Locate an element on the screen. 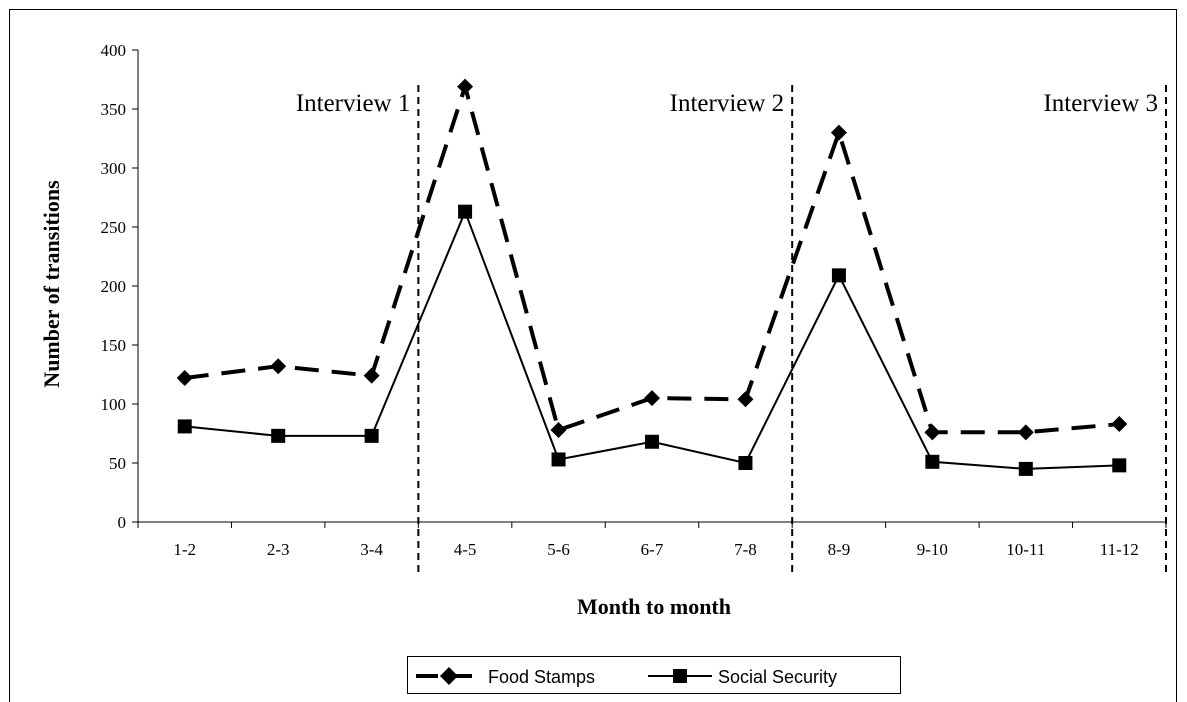 Image resolution: width=1187 pixels, height=702 pixels. legend-diamond-marker is located at coordinates (449, 676).